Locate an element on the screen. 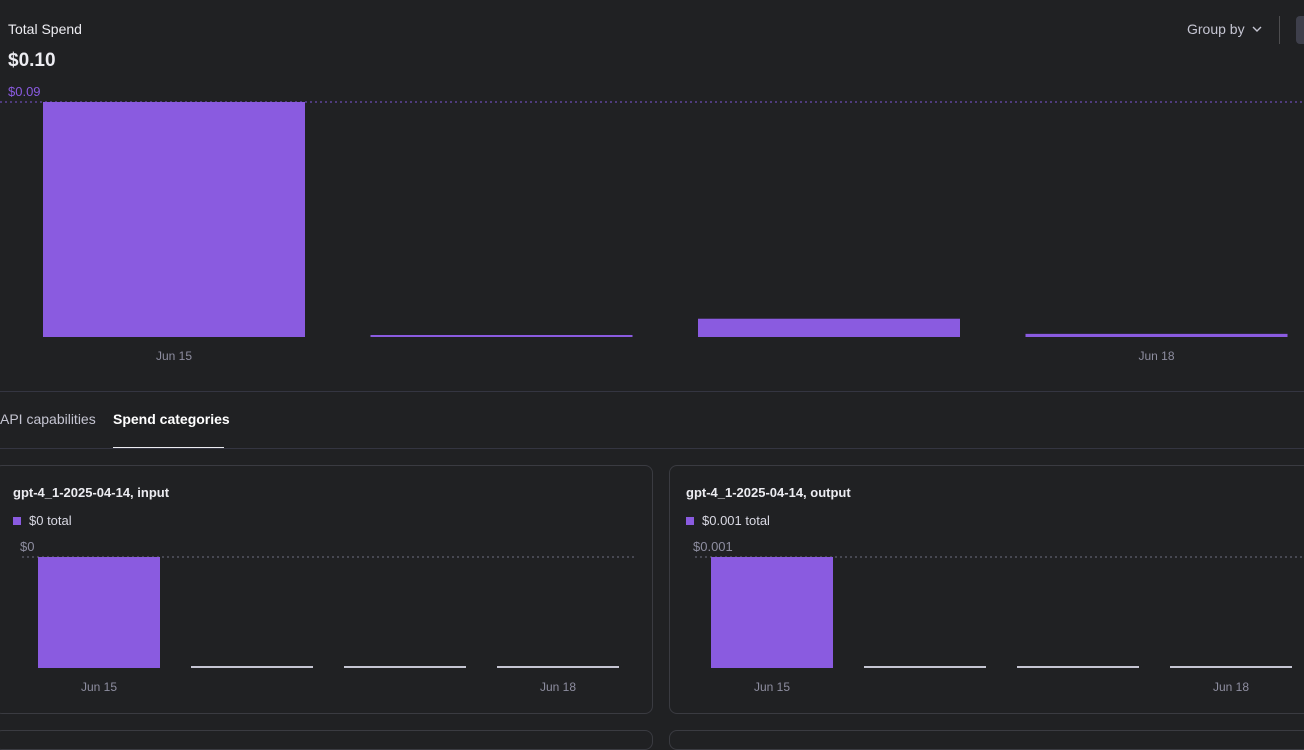 The height and width of the screenshot is (750, 1304). chevron-down-icon is located at coordinates (1257, 29).